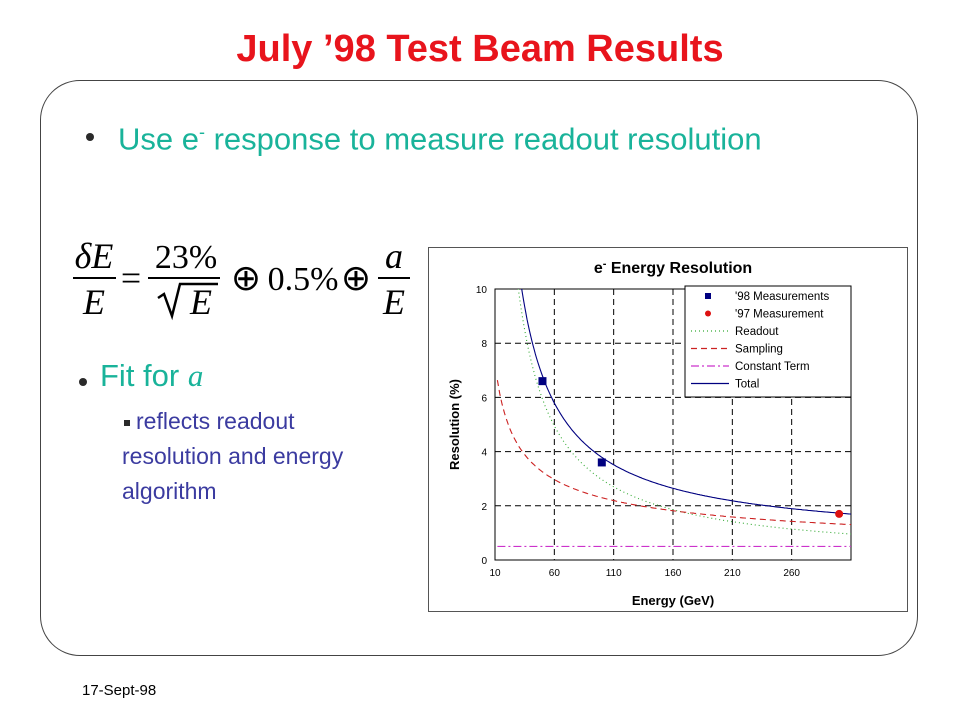 This screenshot has height=720, width=960. What do you see at coordinates (732, 573) in the screenshot?
I see `x-tick-label: 210` at bounding box center [732, 573].